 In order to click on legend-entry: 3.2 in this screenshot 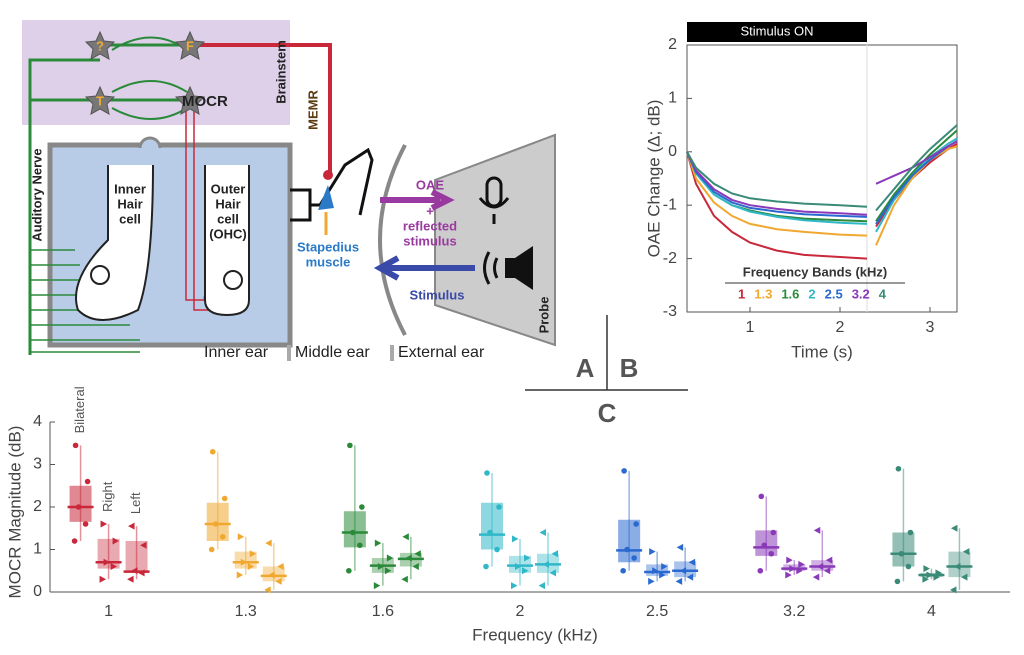, I will do `click(861, 293)`.